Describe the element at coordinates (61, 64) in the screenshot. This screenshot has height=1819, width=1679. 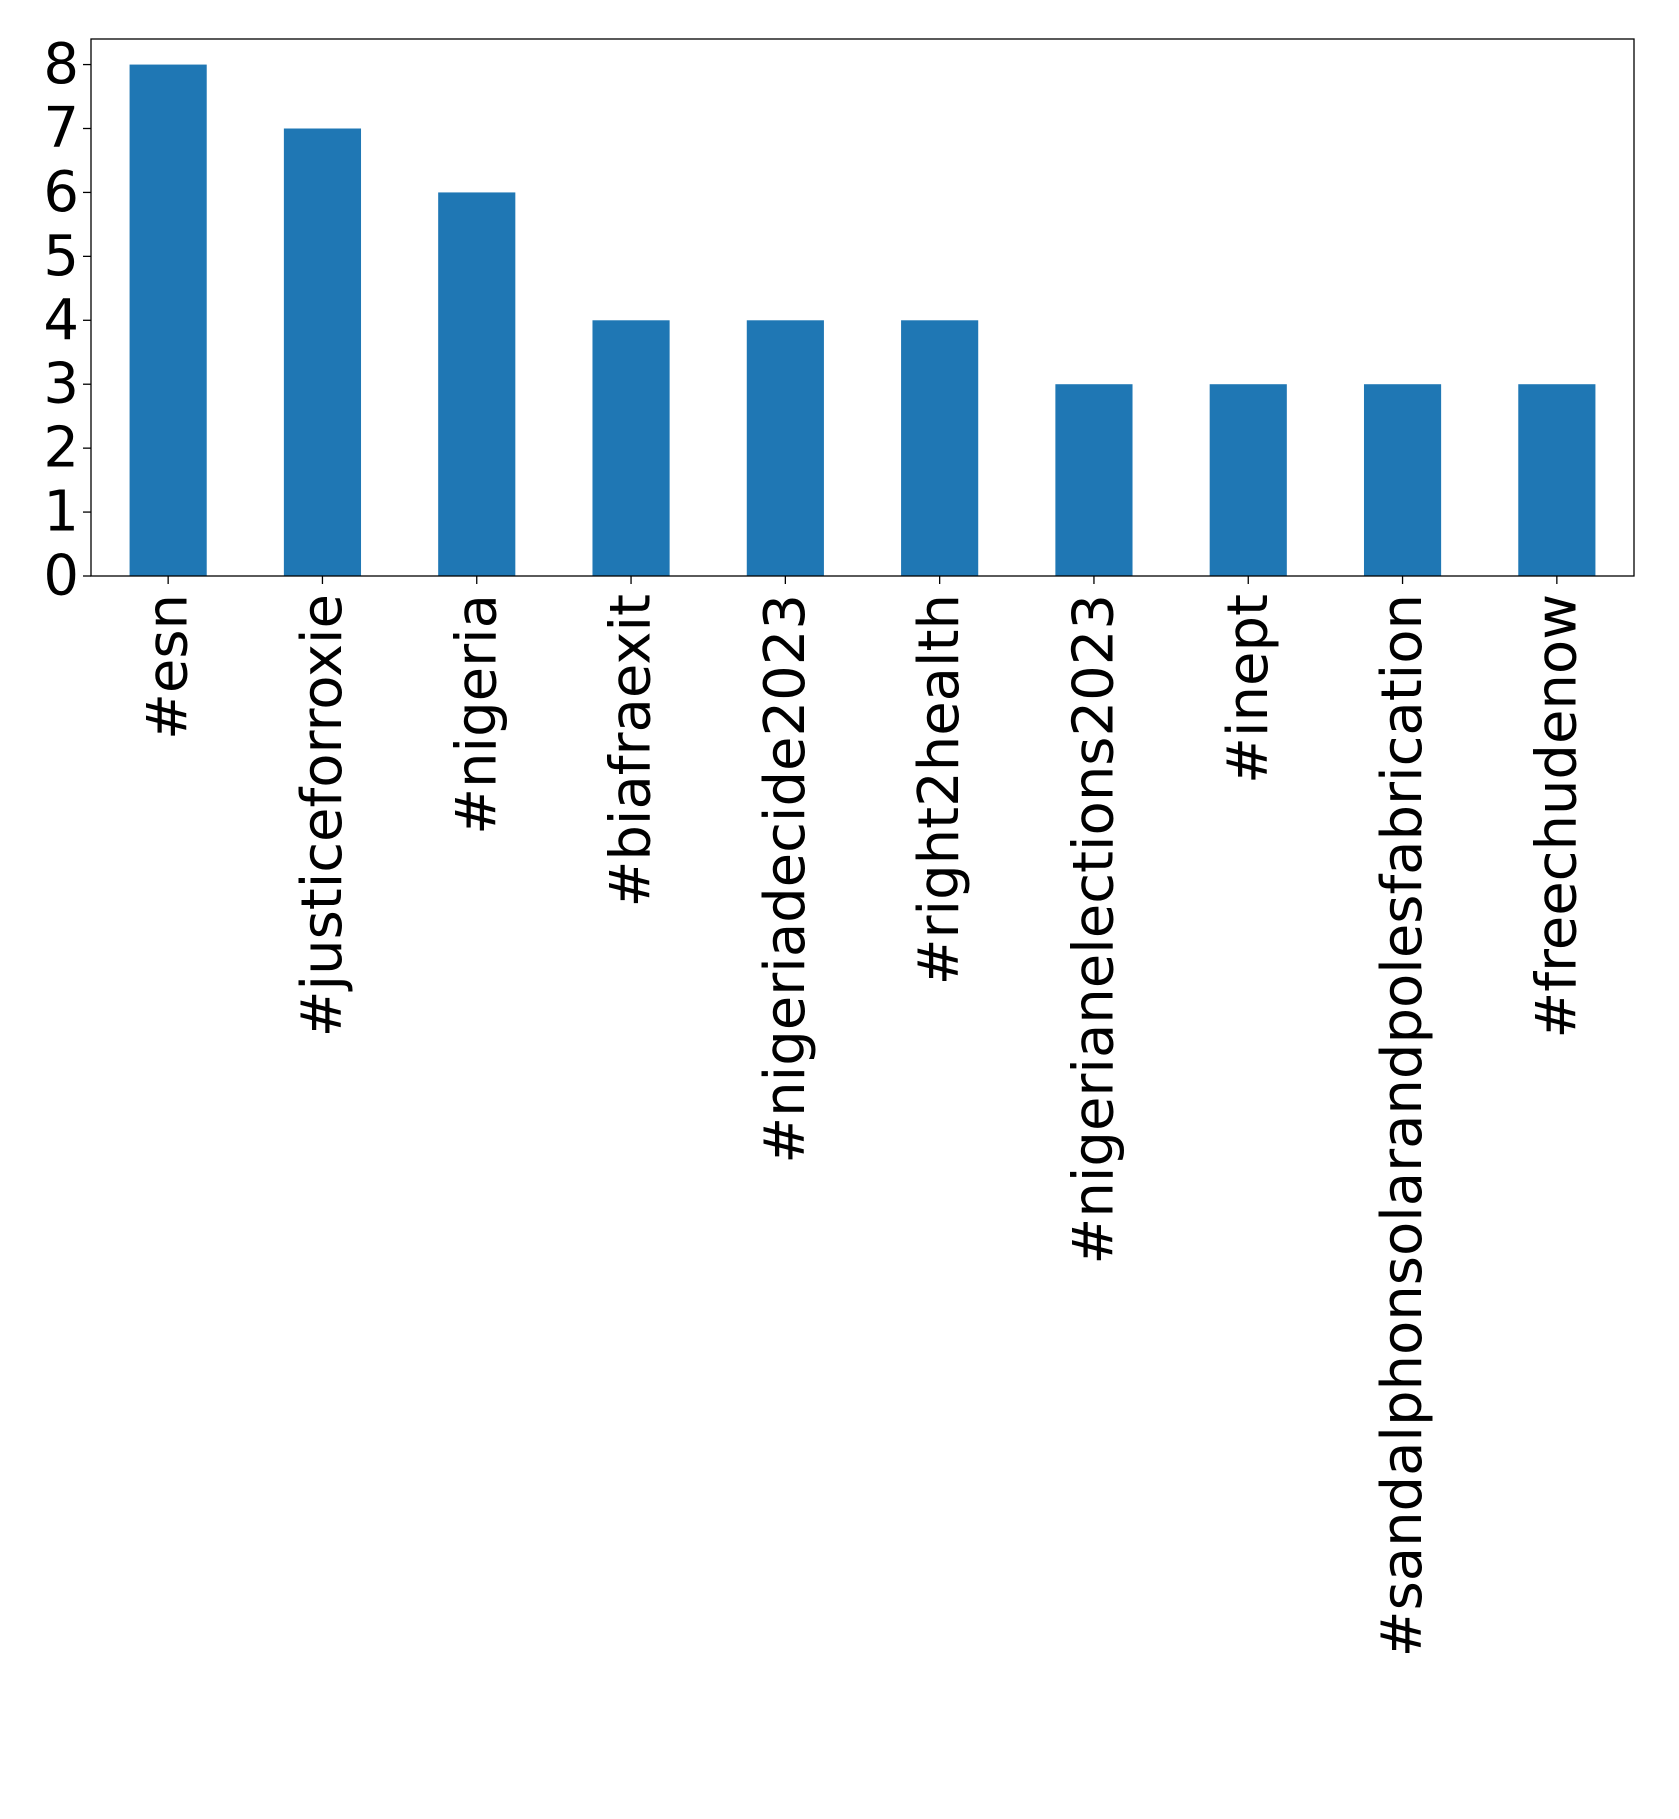
I see `y-tick-label: 8` at that location.